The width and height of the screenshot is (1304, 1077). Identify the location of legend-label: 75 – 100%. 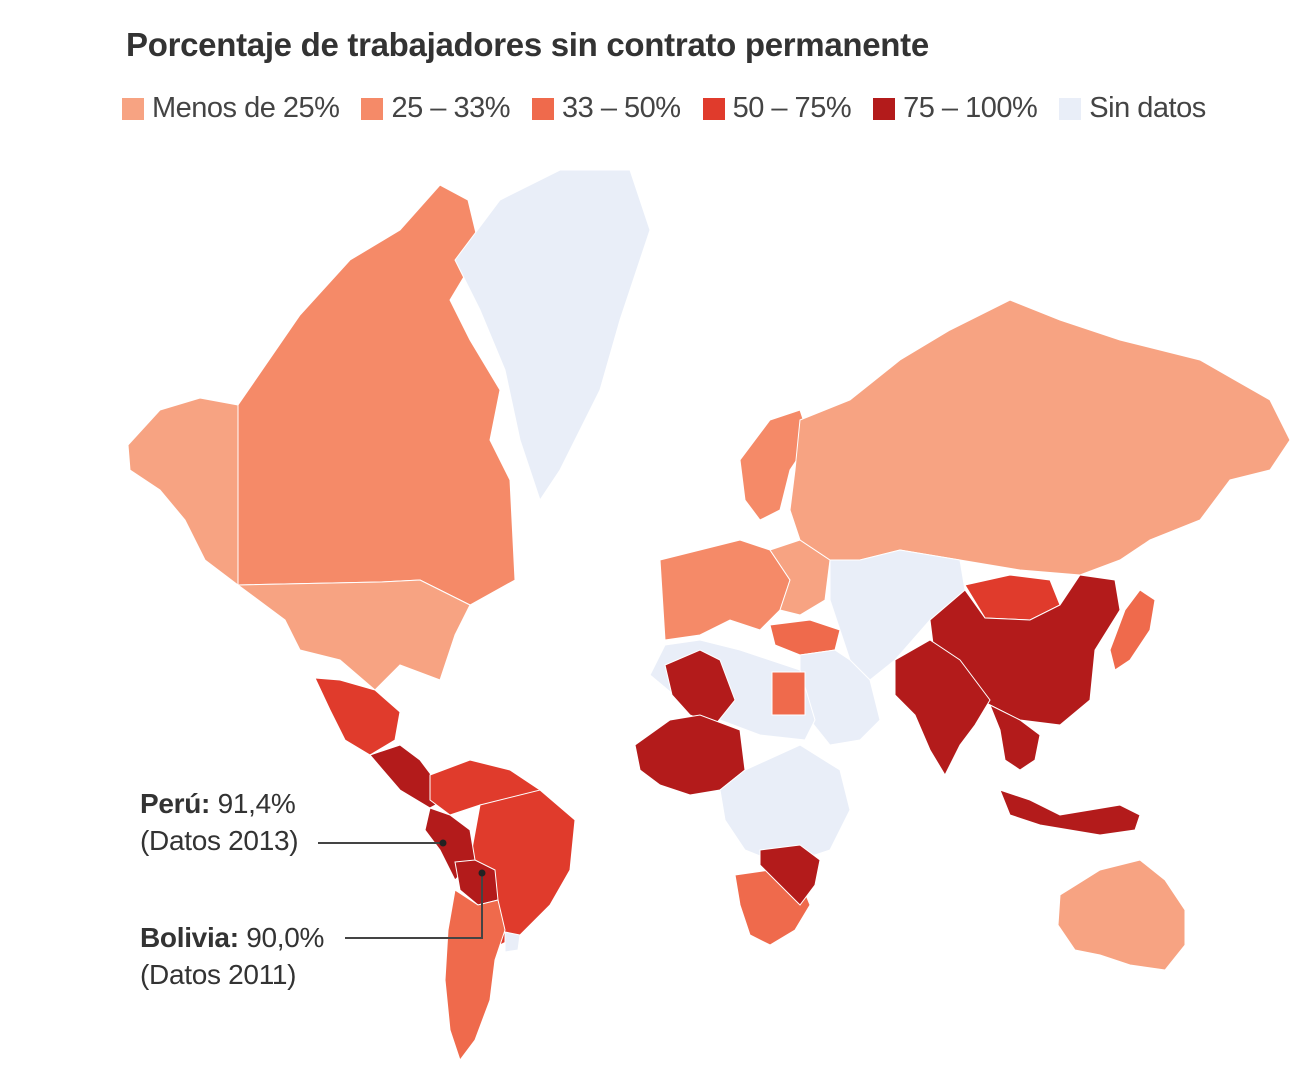
(970, 108).